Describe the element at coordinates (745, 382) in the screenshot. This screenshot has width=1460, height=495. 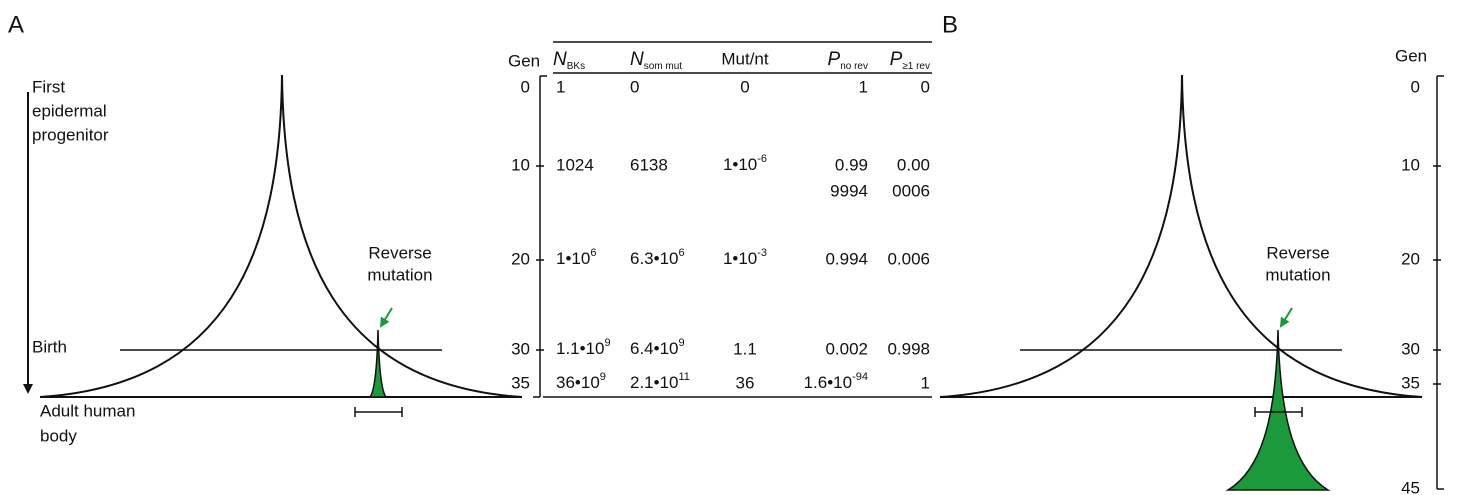
I see `table-cell: 36` at that location.